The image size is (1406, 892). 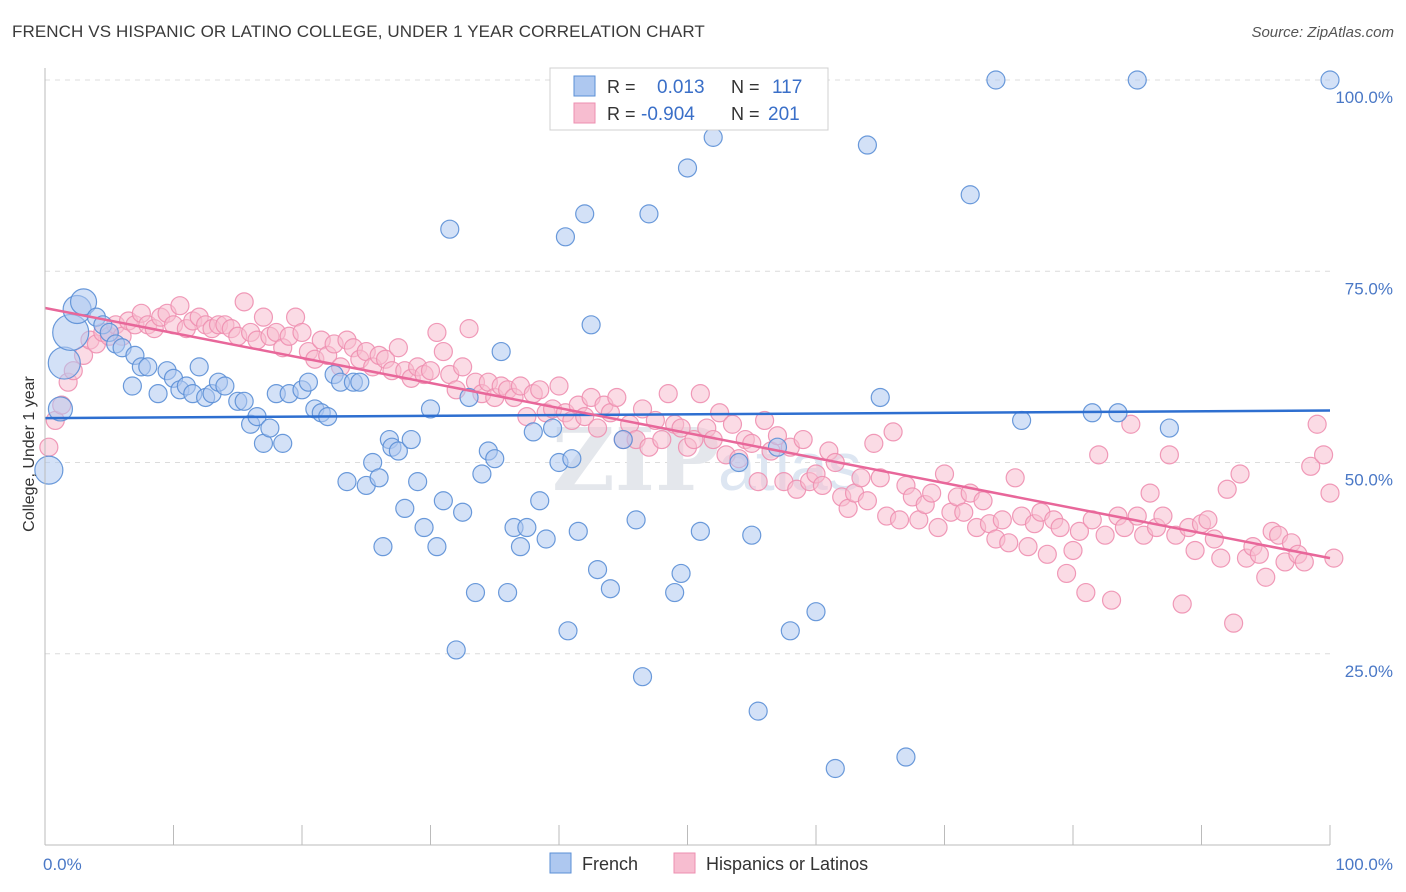 I want to click on legend-n-label-french: N =, so click(x=745, y=87).